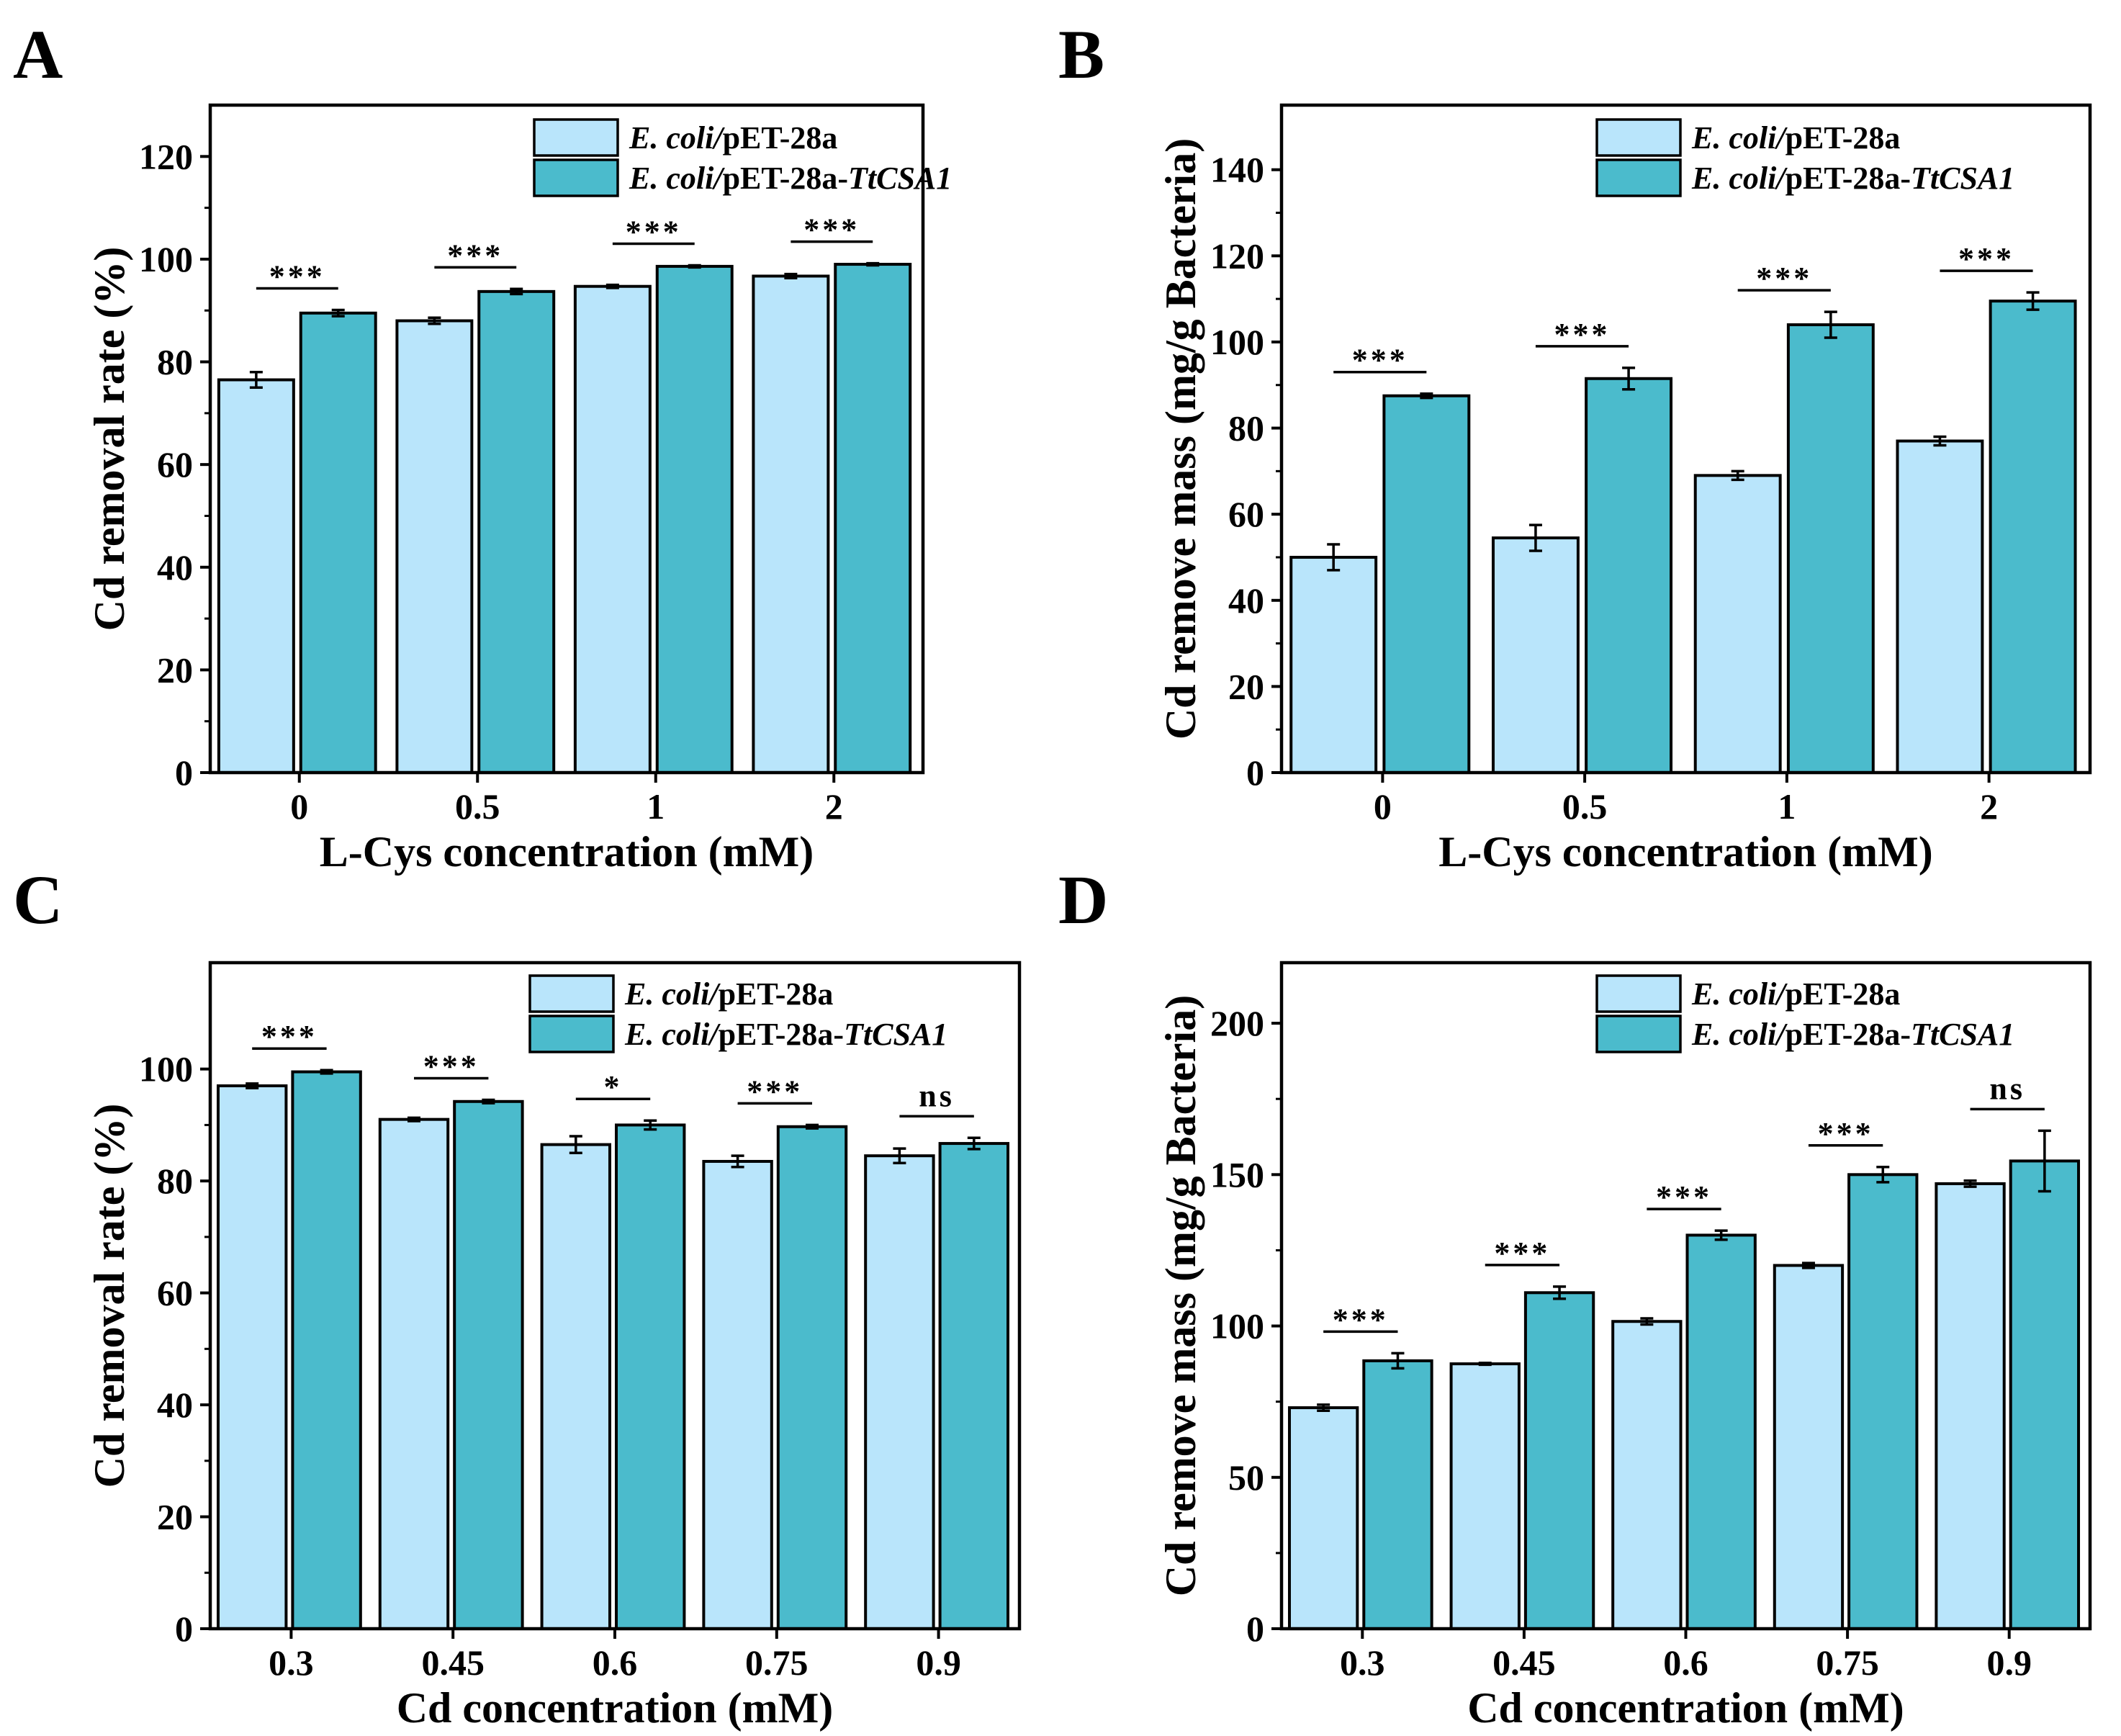 Image resolution: width=2121 pixels, height=1736 pixels. Describe the element at coordinates (110, 439) in the screenshot. I see `y-axis-title: Cd removal rate (%)` at that location.